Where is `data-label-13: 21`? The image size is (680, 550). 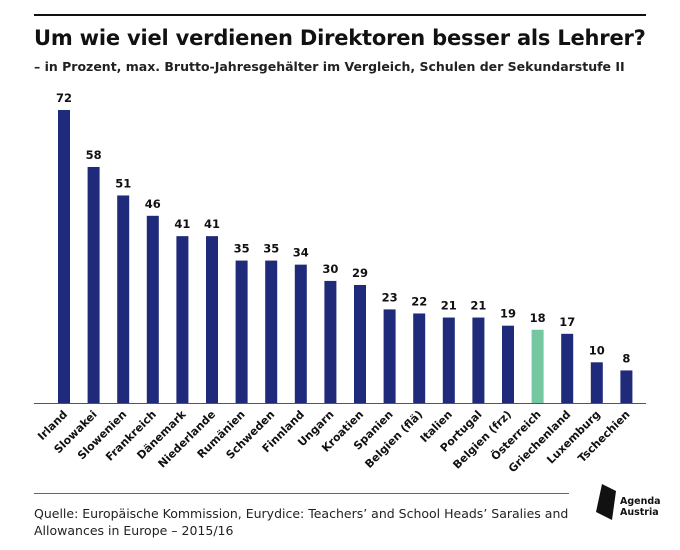 data-label-13: 21 is located at coordinates (449, 306).